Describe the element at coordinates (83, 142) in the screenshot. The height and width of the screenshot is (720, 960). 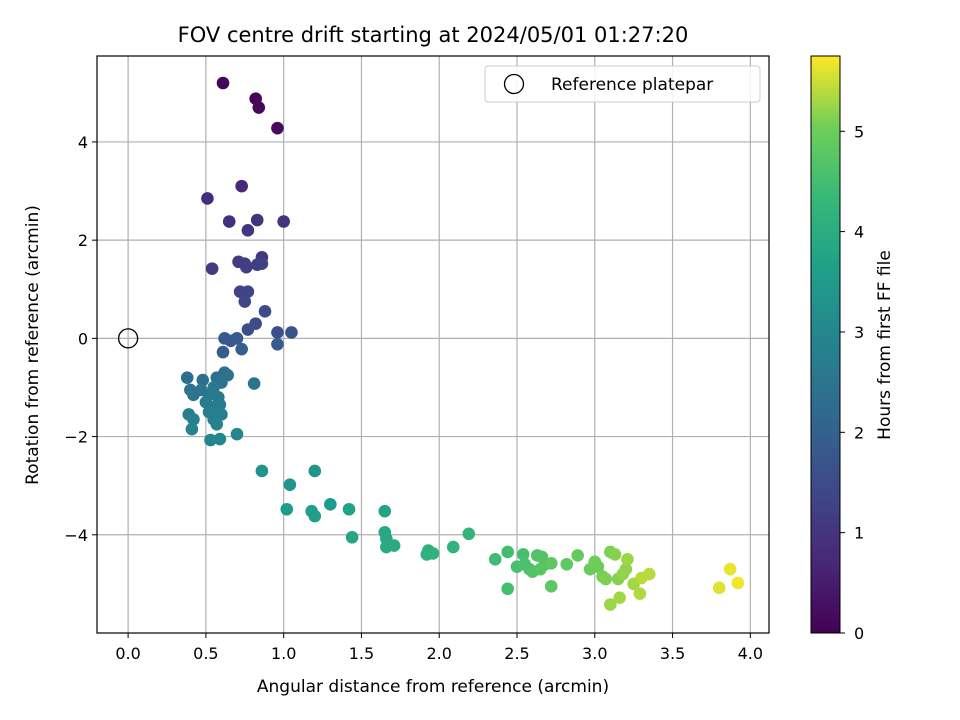
I see `y-tick-label: 4` at that location.